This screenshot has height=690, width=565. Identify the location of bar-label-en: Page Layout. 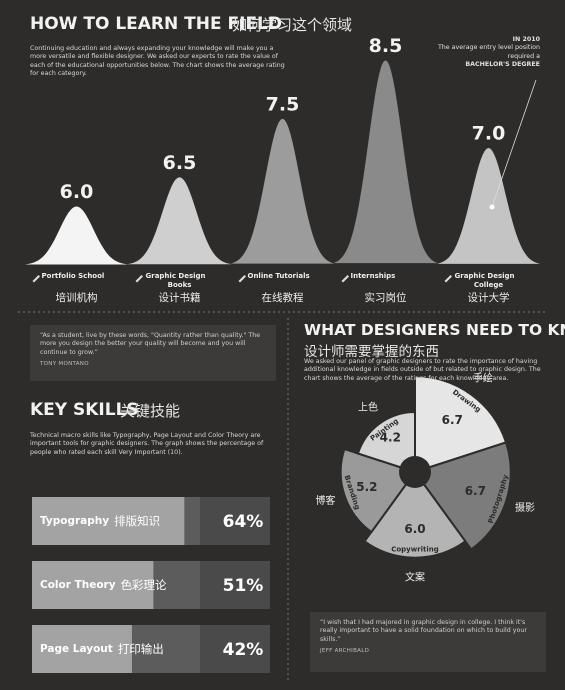
(76, 649).